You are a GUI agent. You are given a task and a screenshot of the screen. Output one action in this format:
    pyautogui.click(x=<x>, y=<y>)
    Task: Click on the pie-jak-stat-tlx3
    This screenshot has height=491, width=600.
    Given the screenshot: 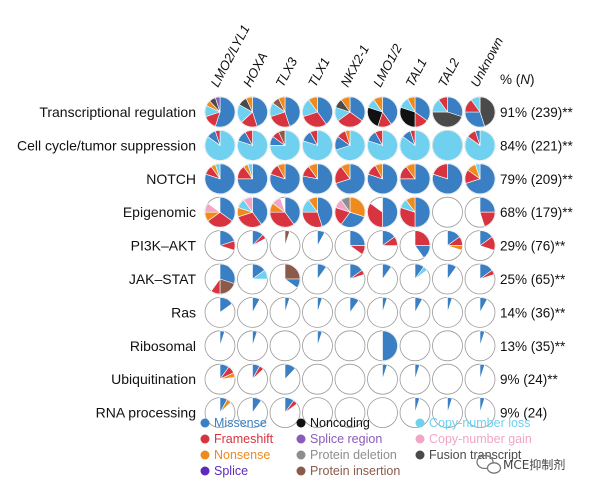 What is the action you would take?
    pyautogui.click(x=285, y=279)
    